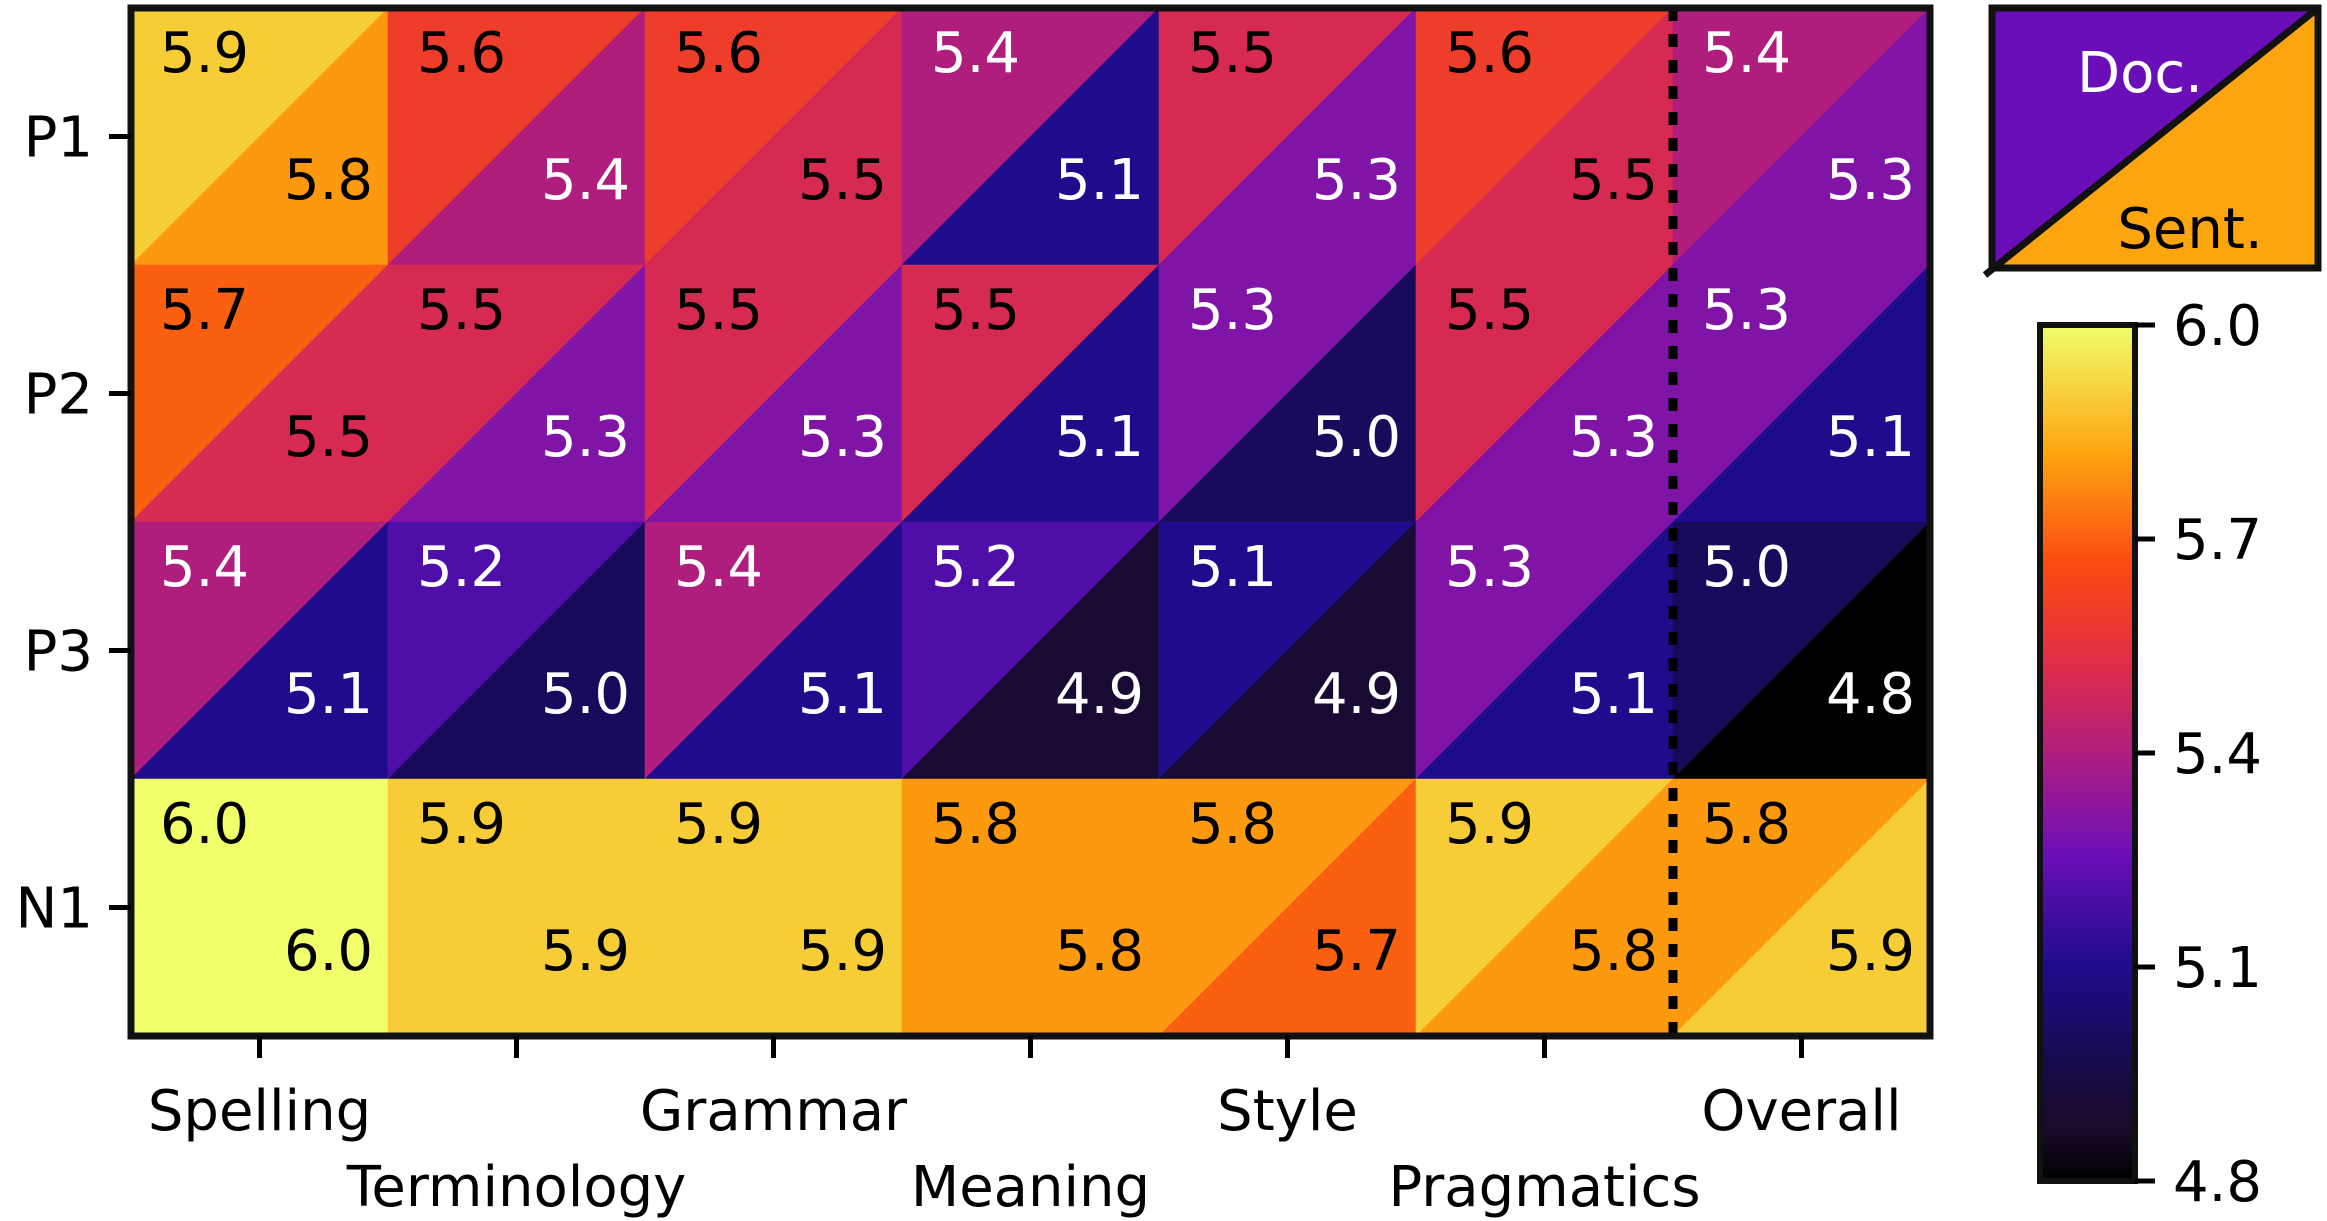 This screenshot has height=1221, width=2327. What do you see at coordinates (461, 53) in the screenshot?
I see `value-doc-p1-terminology: 5.6` at bounding box center [461, 53].